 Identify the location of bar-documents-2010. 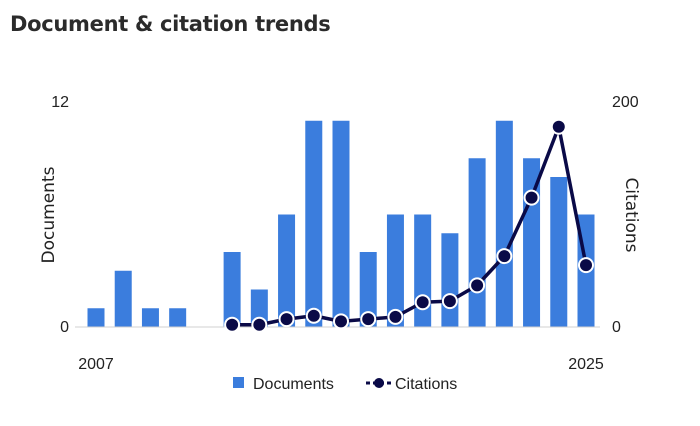
(178, 317).